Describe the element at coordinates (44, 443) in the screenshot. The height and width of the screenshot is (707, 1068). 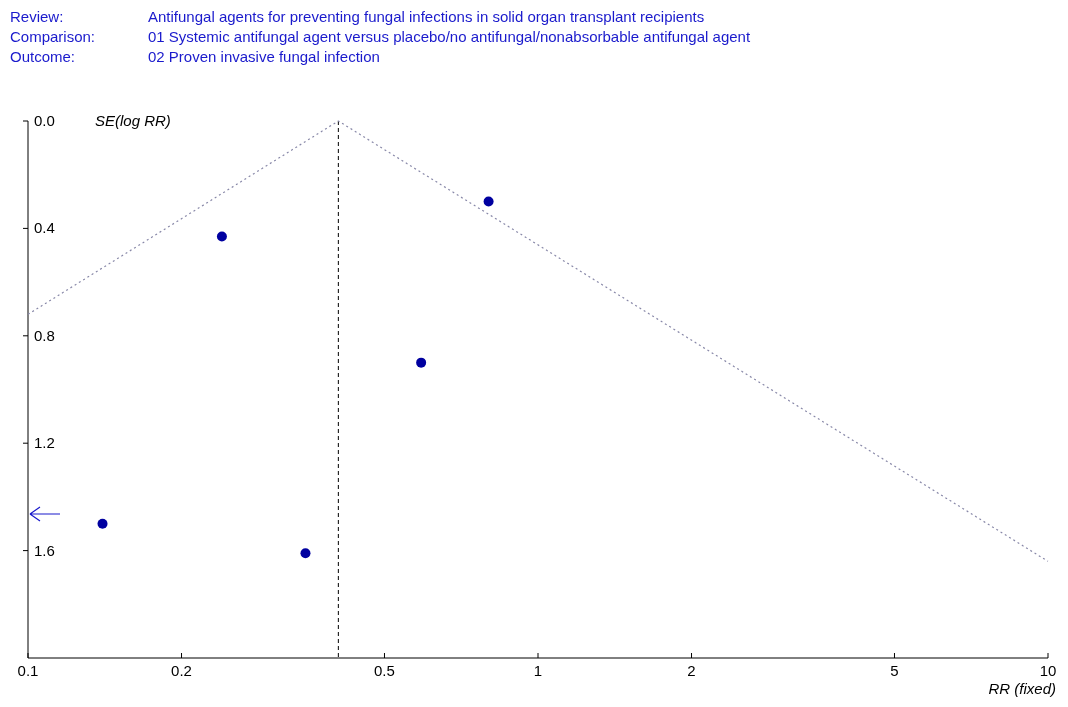
I see `y-tick-label: 1.2` at that location.